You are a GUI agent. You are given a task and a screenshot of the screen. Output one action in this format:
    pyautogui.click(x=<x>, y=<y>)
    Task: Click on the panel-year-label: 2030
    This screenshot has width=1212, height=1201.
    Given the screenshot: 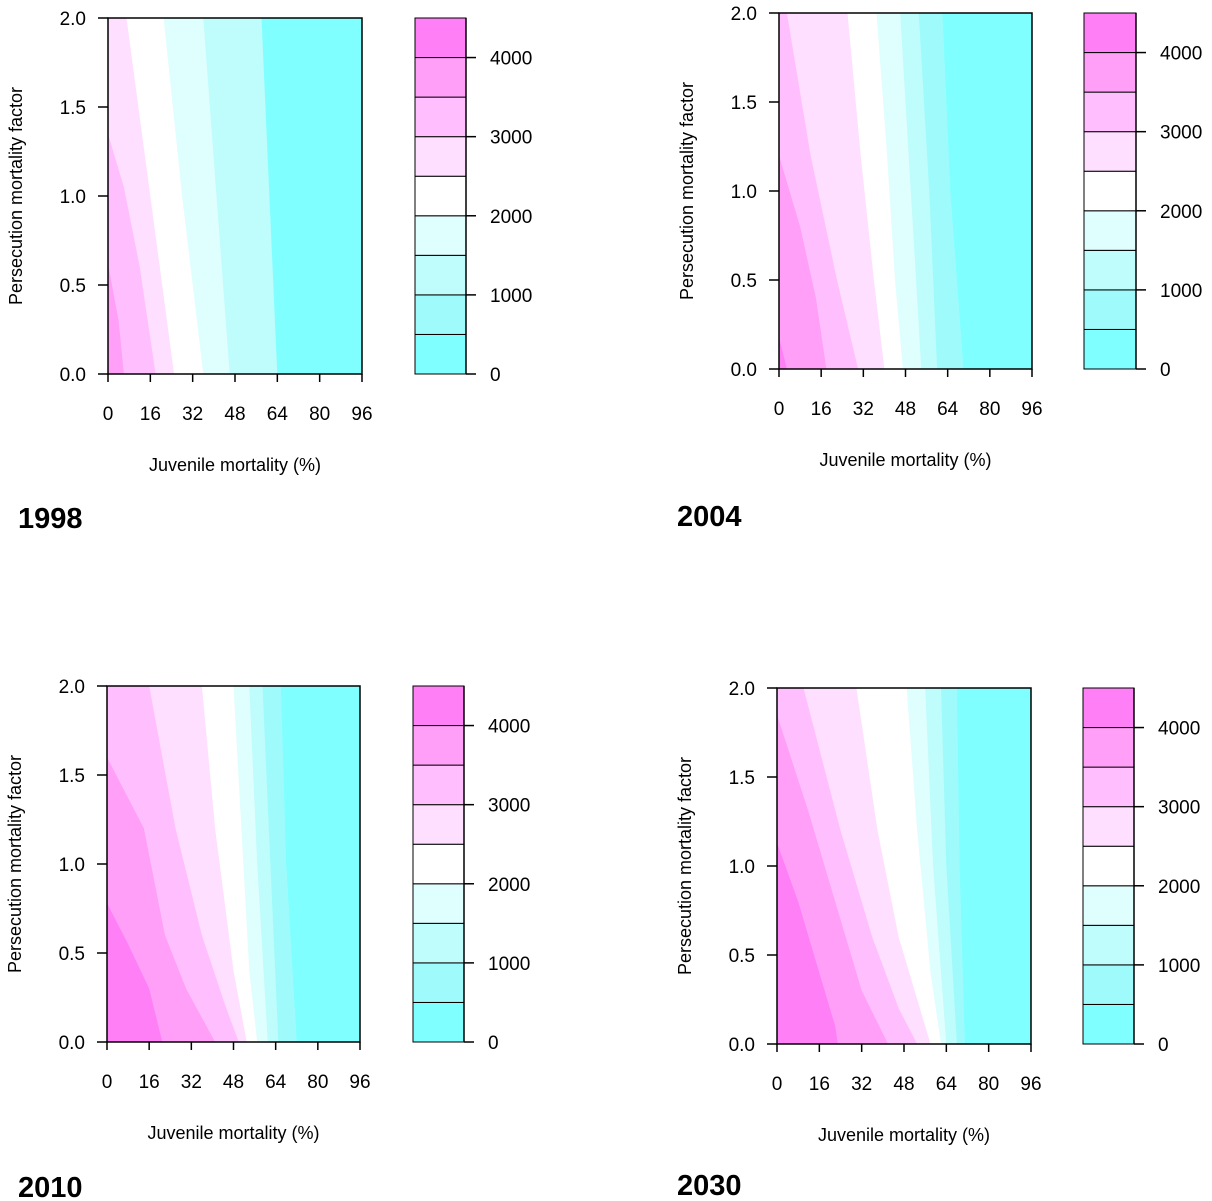 What is the action you would take?
    pyautogui.click(x=709, y=1185)
    